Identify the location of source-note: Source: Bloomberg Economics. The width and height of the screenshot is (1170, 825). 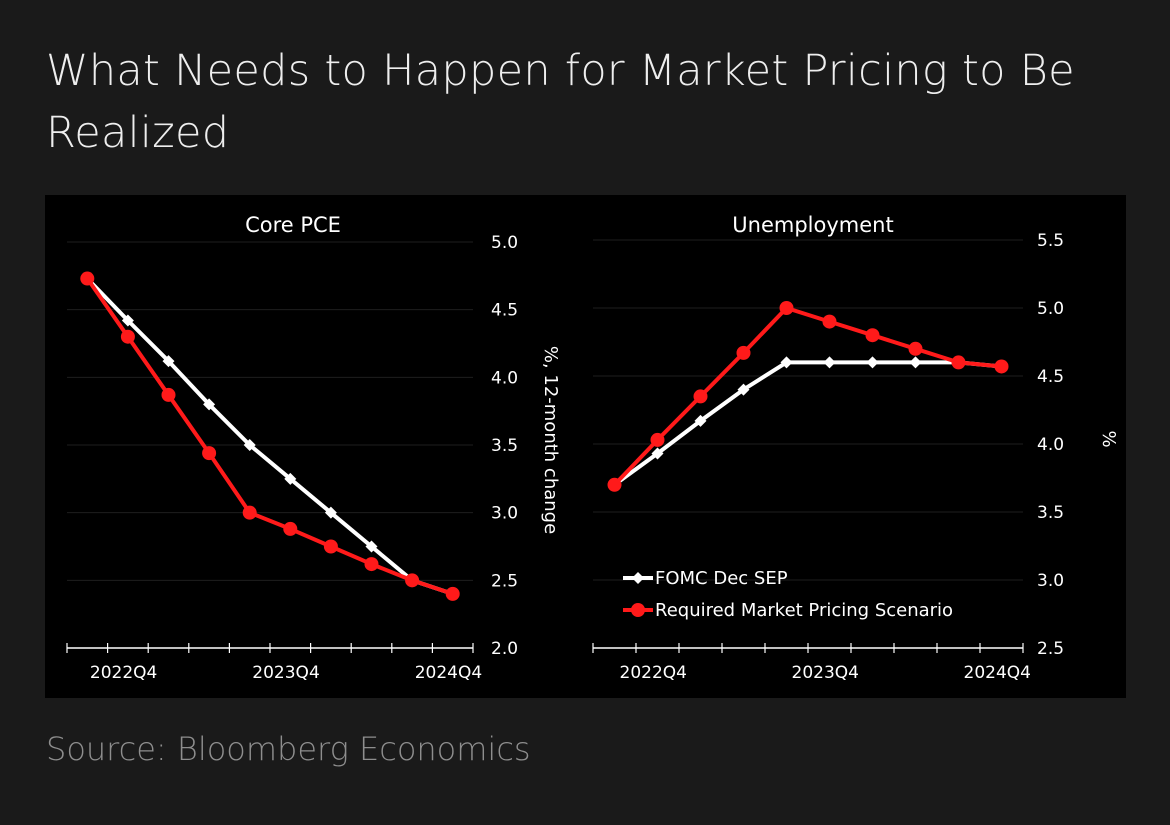
(288, 749).